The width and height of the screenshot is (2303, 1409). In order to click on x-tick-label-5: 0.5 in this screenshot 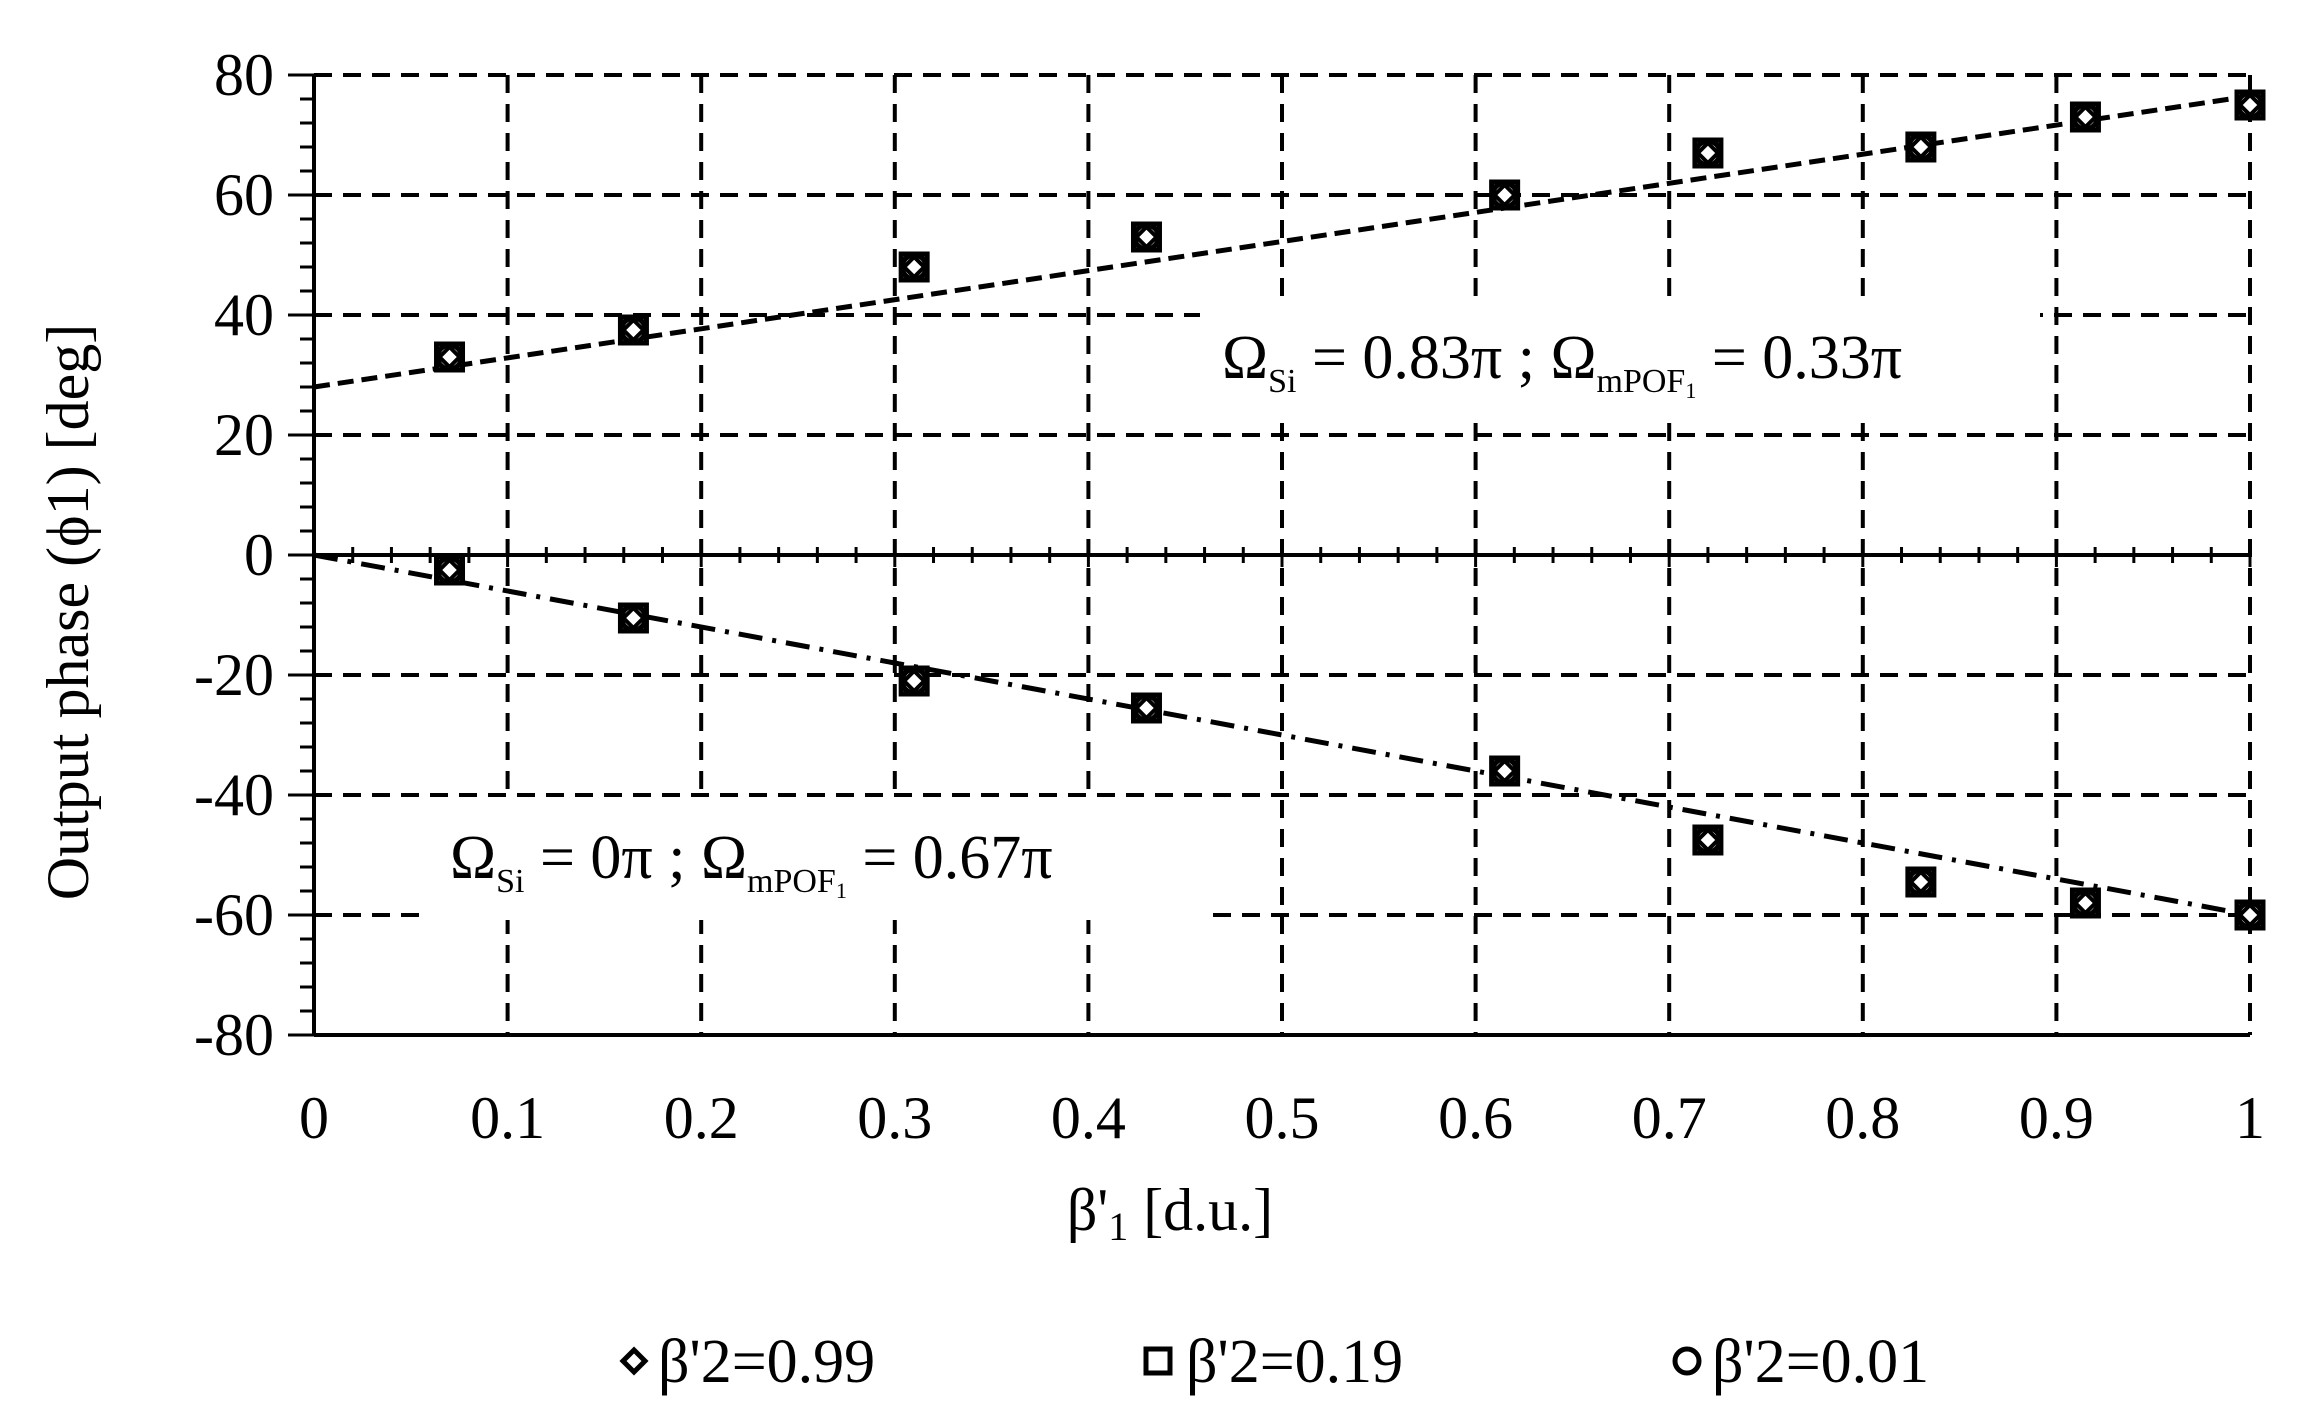, I will do `click(1282, 1118)`.